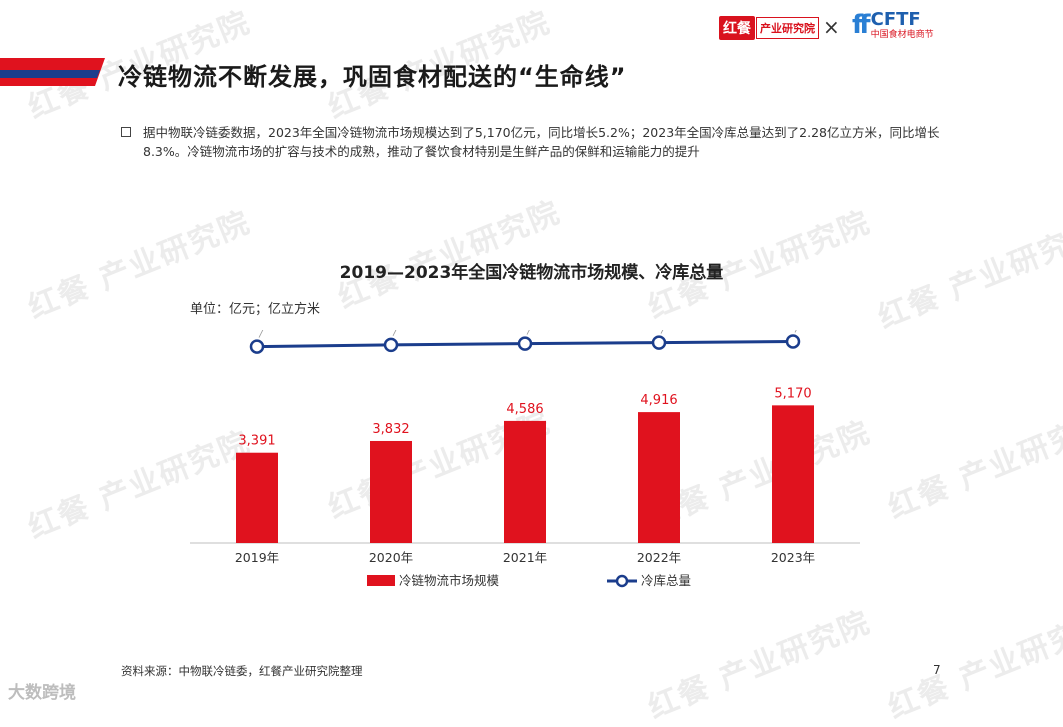 Image resolution: width=1063 pixels, height=727 pixels. Describe the element at coordinates (792, 393) in the screenshot. I see `bar-data-label: 5,170` at that location.